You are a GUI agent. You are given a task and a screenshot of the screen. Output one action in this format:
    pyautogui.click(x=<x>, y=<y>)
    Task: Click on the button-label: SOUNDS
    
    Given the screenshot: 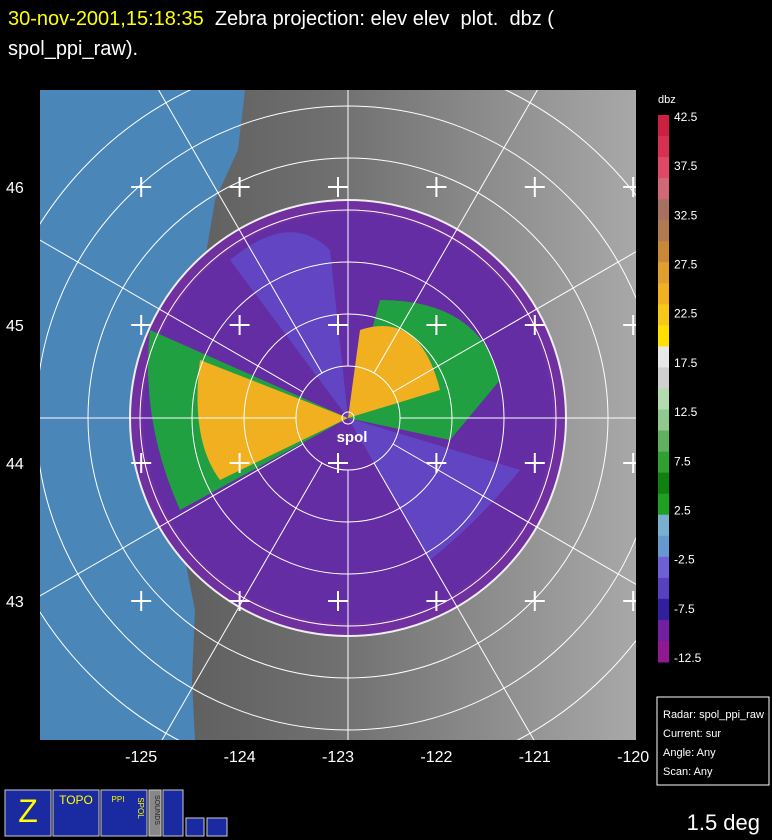 What is the action you would take?
    pyautogui.click(x=156, y=810)
    